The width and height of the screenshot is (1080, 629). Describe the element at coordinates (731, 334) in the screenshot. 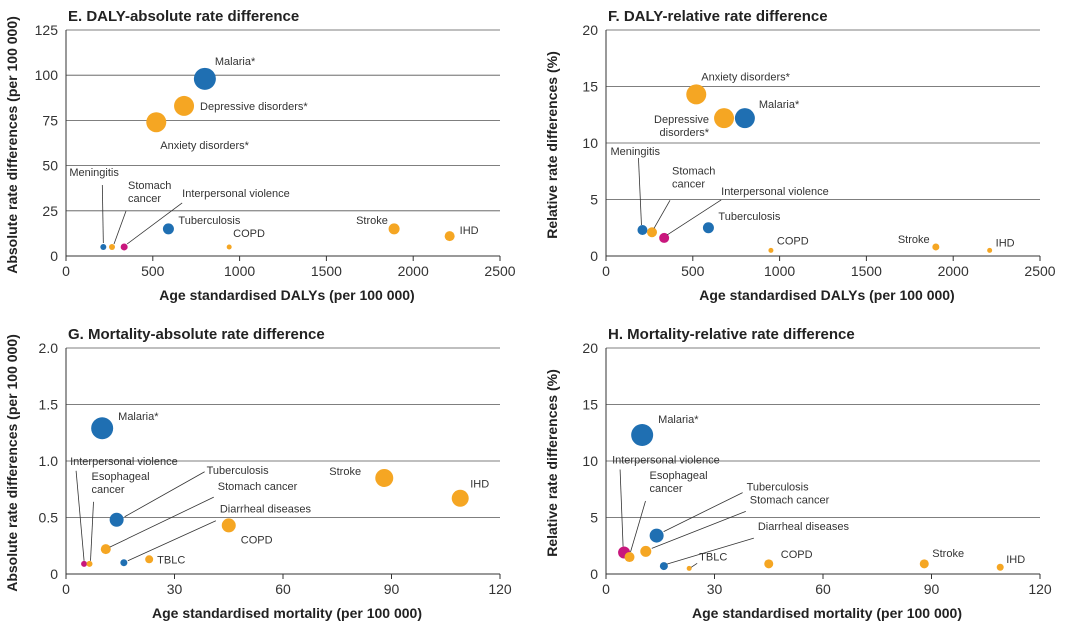

I see `chart-title: H. Mortality-relative rate difference` at that location.